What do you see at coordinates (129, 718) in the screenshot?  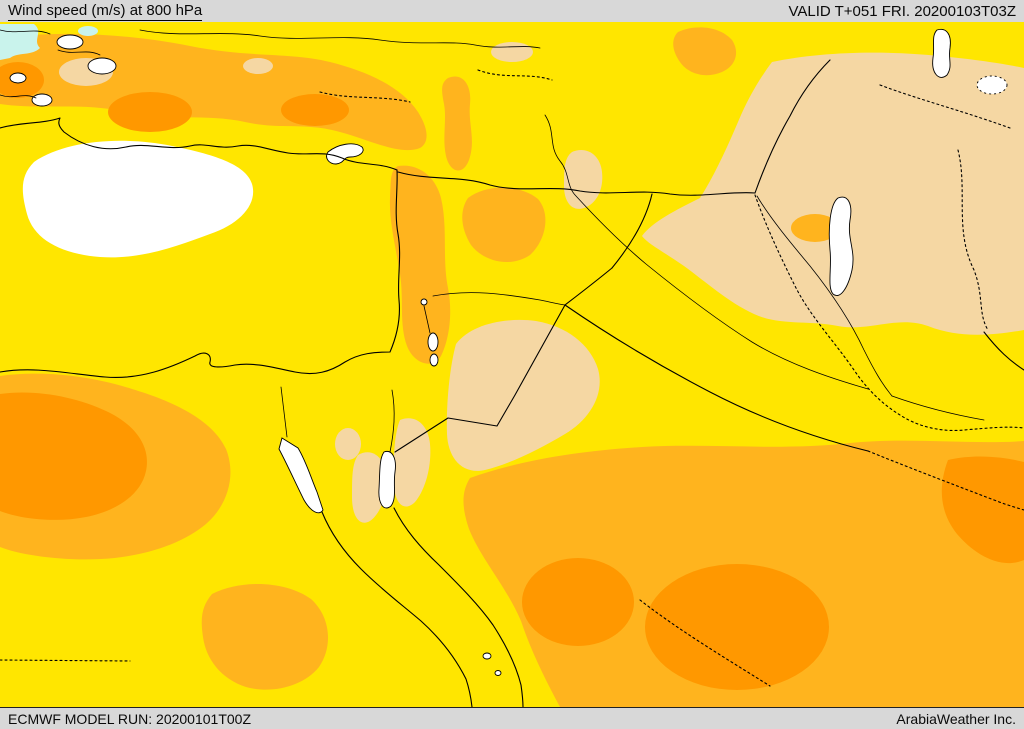 I see `model-run-label: ECMWF MODEL RUN: 20200101T00Z` at bounding box center [129, 718].